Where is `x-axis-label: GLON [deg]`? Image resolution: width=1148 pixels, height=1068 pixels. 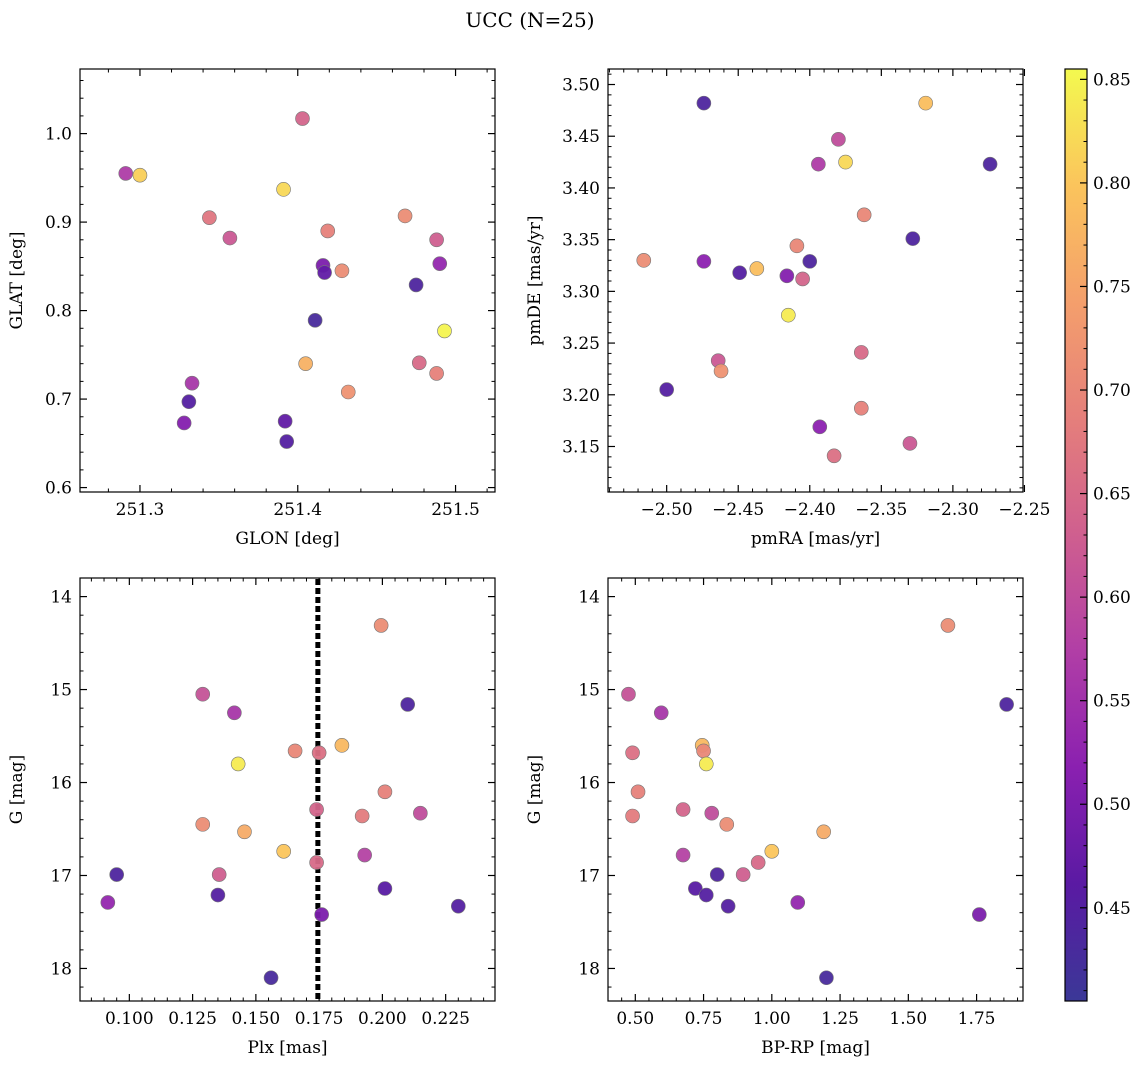
x-axis-label: GLON [deg] is located at coordinates (287, 539).